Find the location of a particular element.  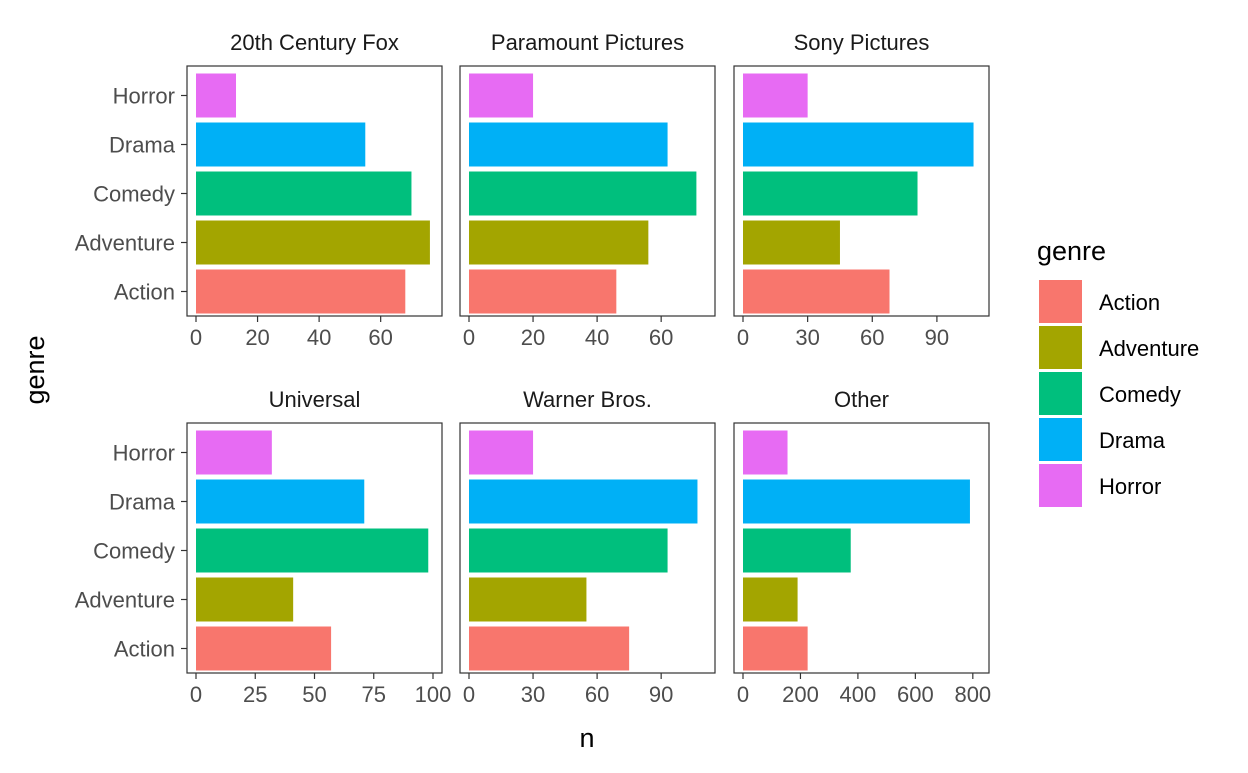

x-tick-label: 25 is located at coordinates (255, 694).